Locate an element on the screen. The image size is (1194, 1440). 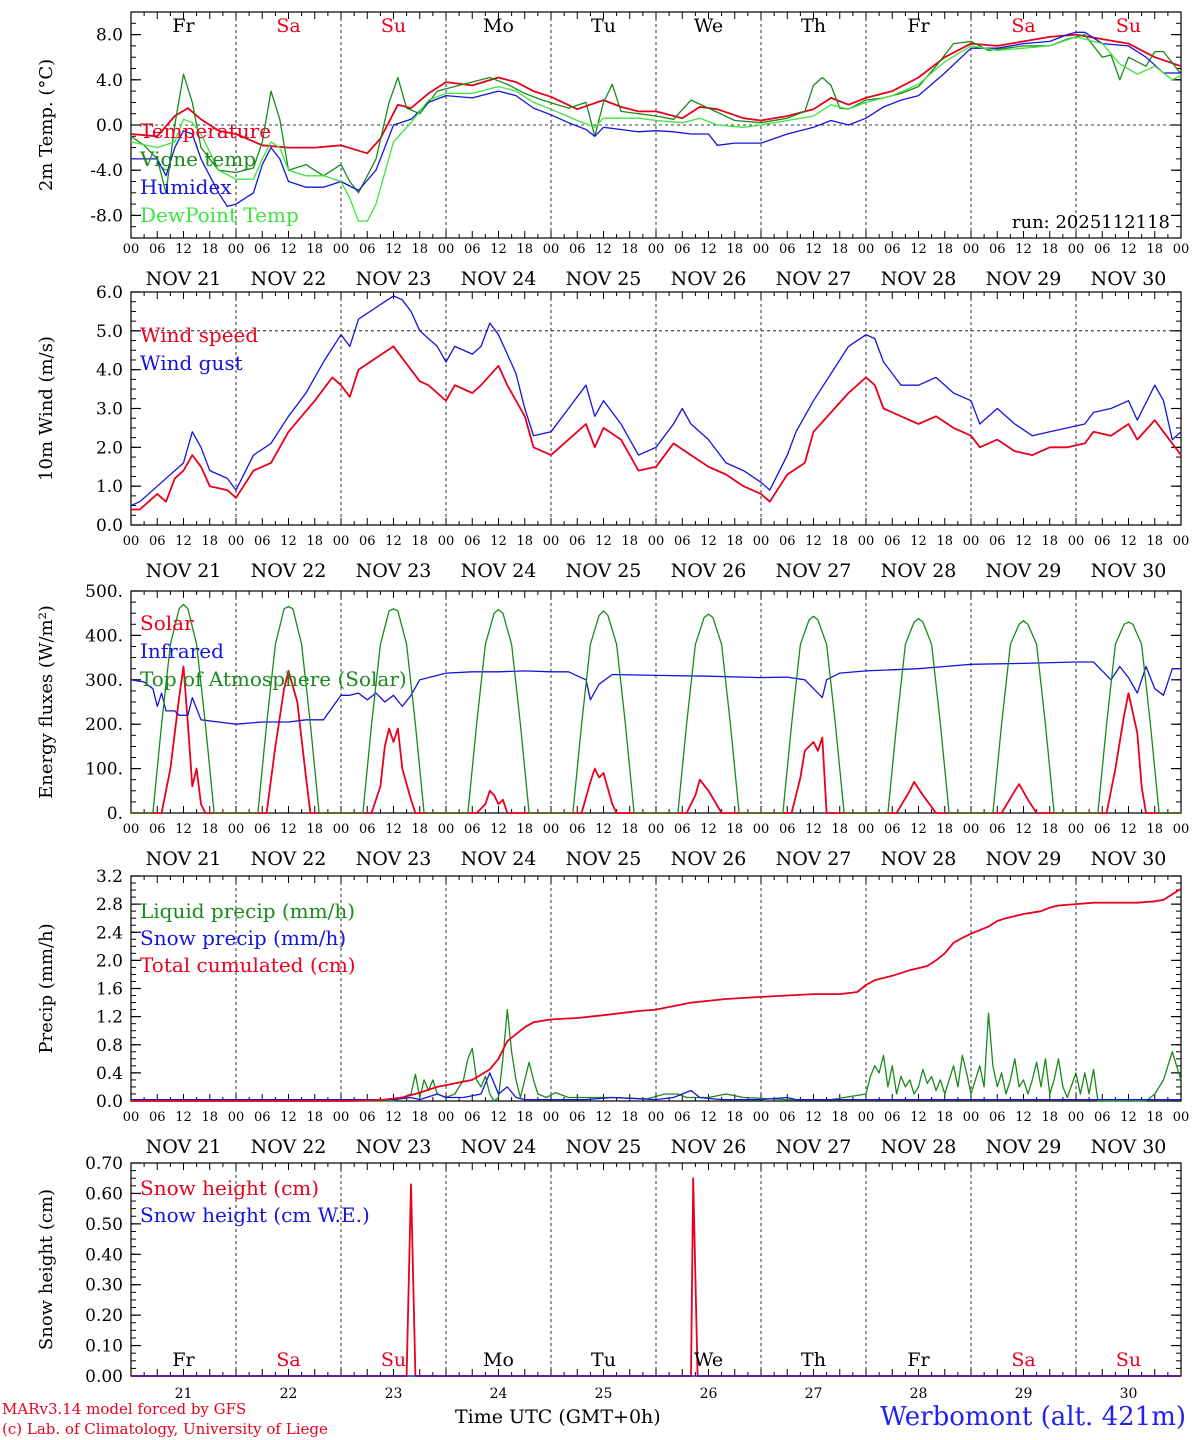
y-tick-label: 0.30 is located at coordinates (104, 1286).